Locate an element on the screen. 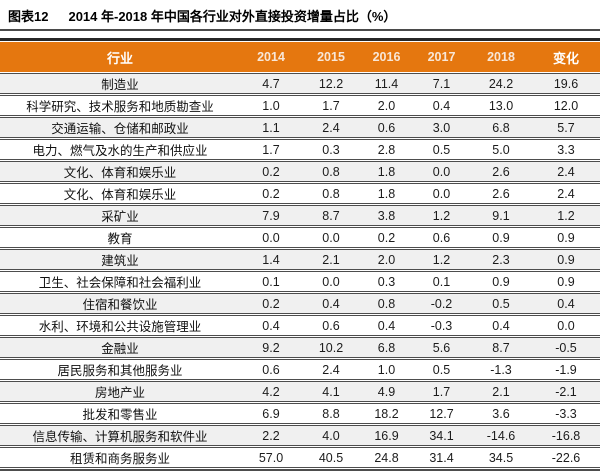 This screenshot has width=600, height=471. value-cell: 0.2 is located at coordinates (271, 303).